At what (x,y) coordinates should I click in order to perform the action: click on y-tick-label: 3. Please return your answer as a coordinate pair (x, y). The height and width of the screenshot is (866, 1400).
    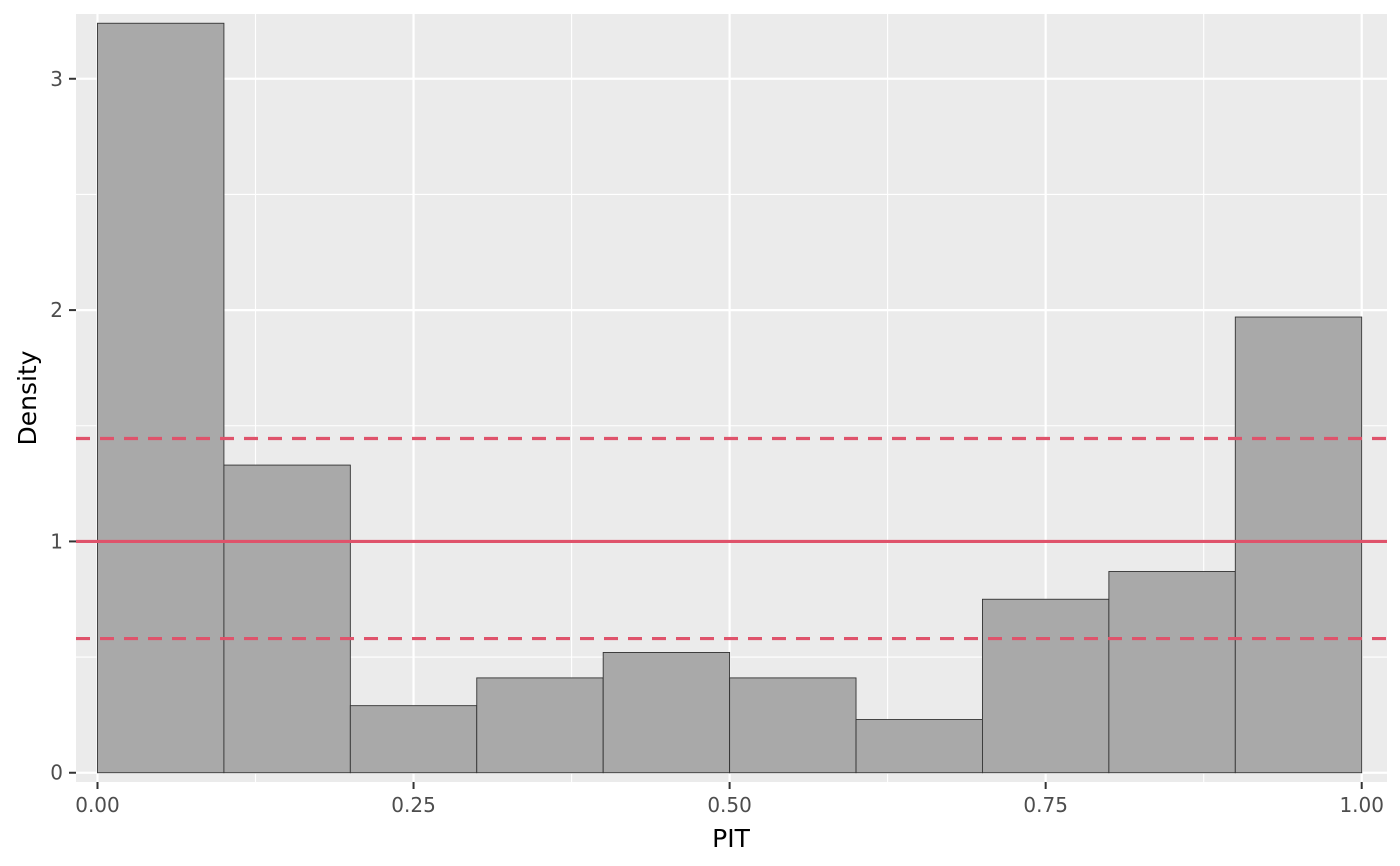
    Looking at the image, I should click on (56, 79).